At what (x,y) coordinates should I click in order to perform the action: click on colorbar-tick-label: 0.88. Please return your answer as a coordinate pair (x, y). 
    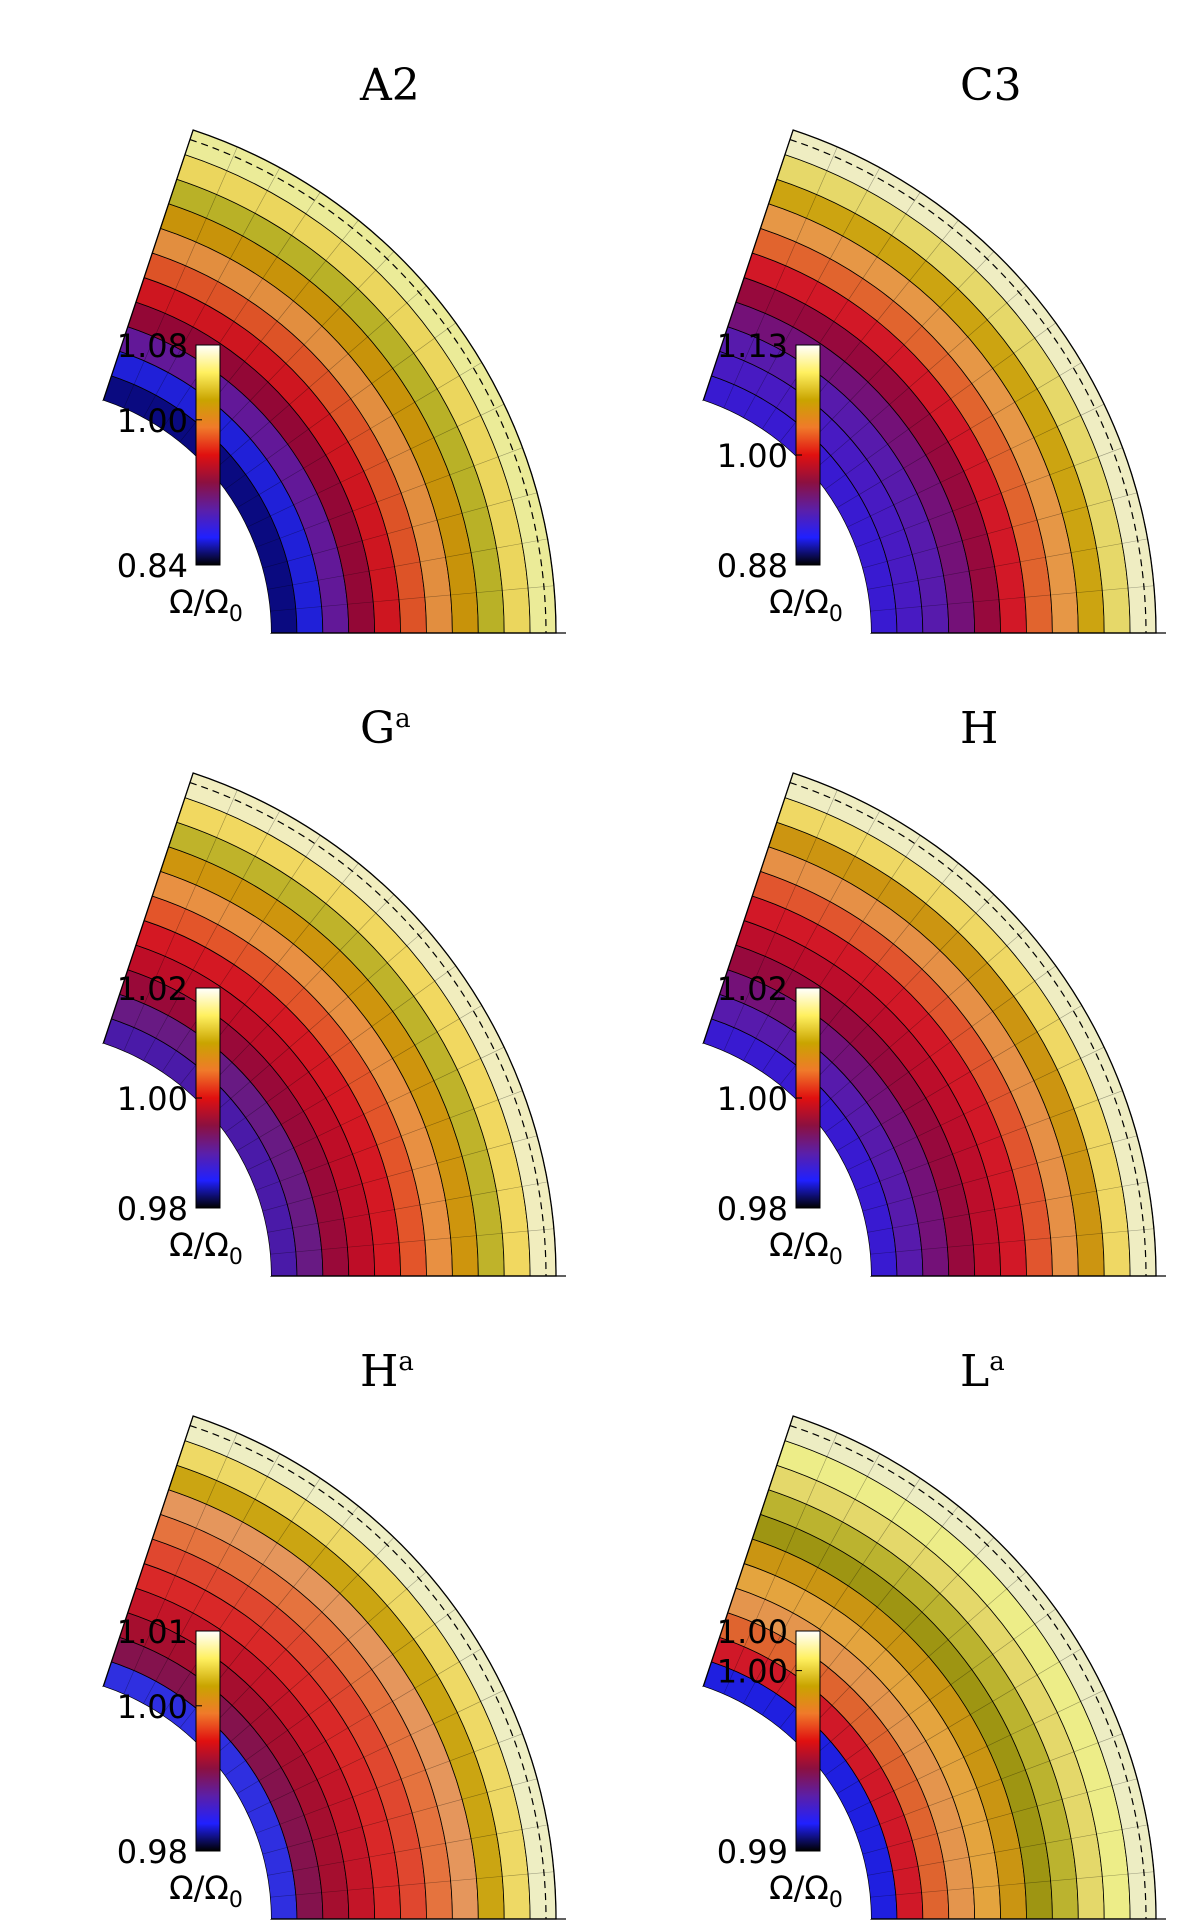
    Looking at the image, I should click on (752, 566).